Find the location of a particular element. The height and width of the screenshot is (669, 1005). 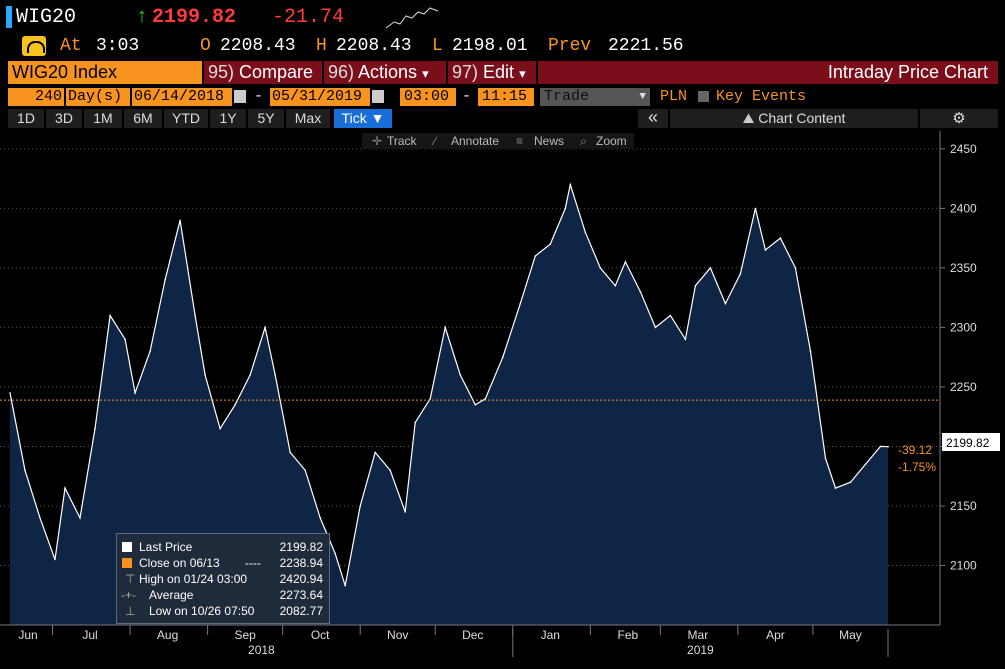

period-label: 5Y is located at coordinates (266, 118).